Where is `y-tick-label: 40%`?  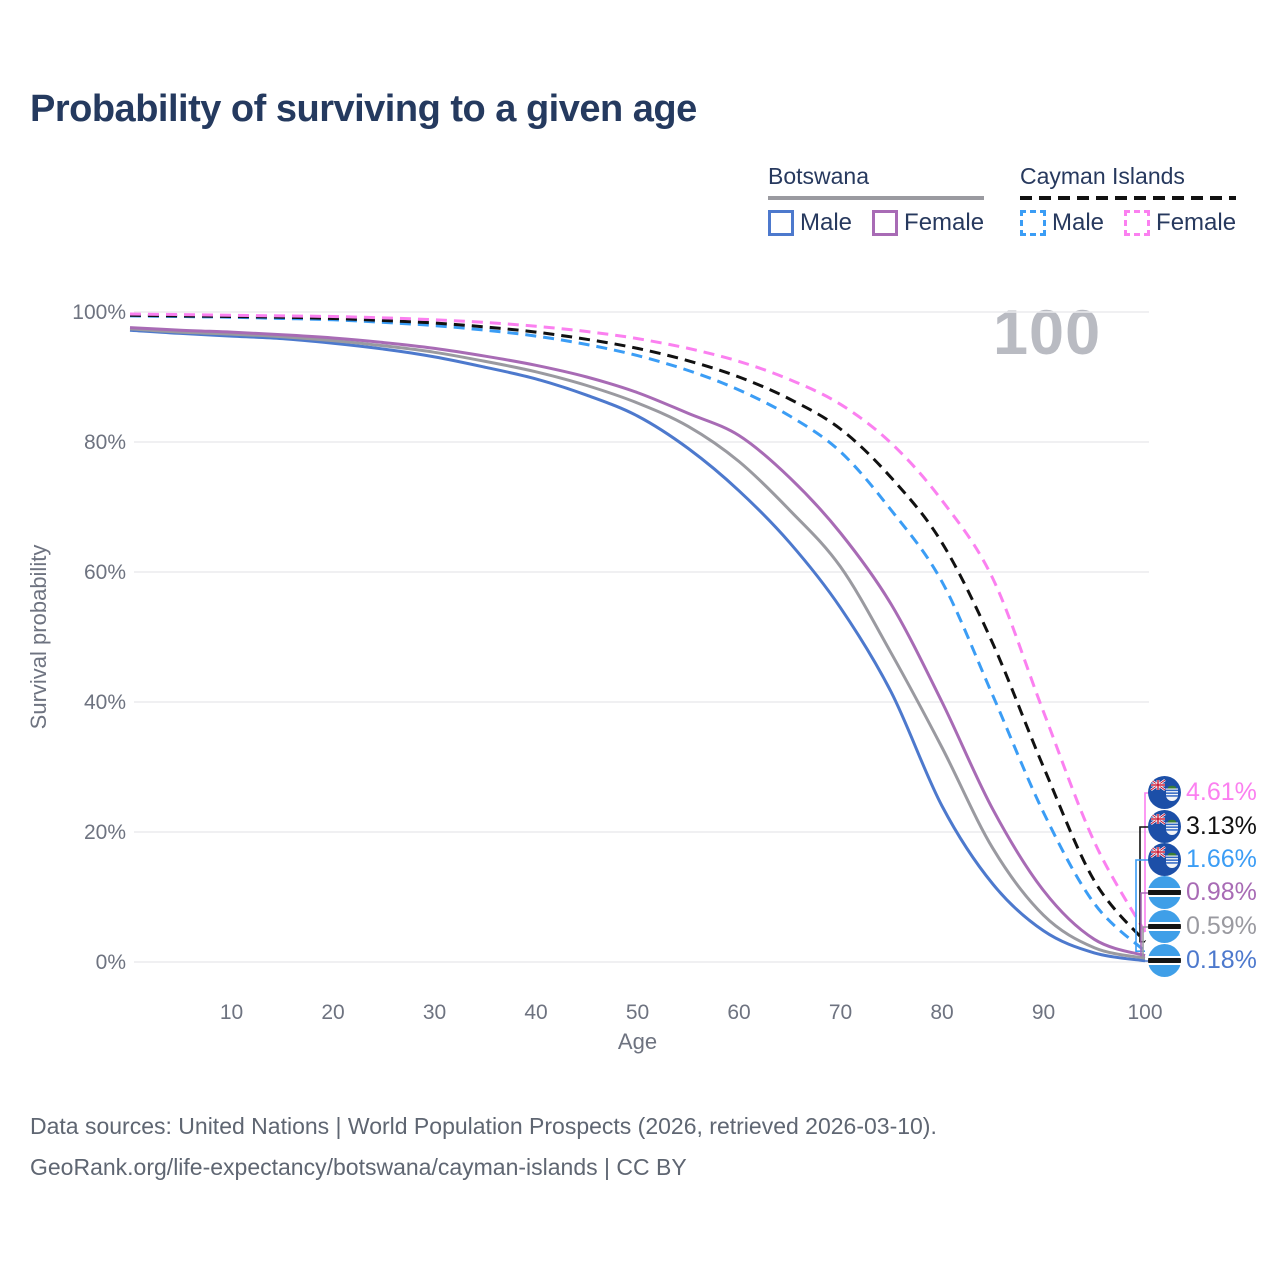
y-tick-label: 40% is located at coordinates (105, 702).